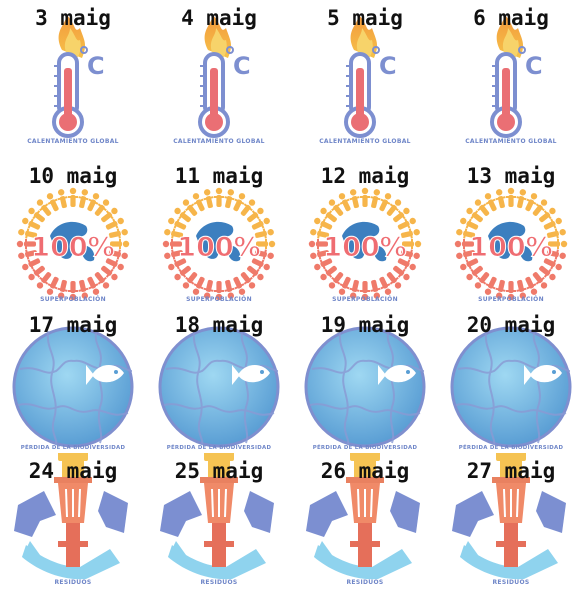  I want to click on day-label: 10 maig, so click(73, 176).